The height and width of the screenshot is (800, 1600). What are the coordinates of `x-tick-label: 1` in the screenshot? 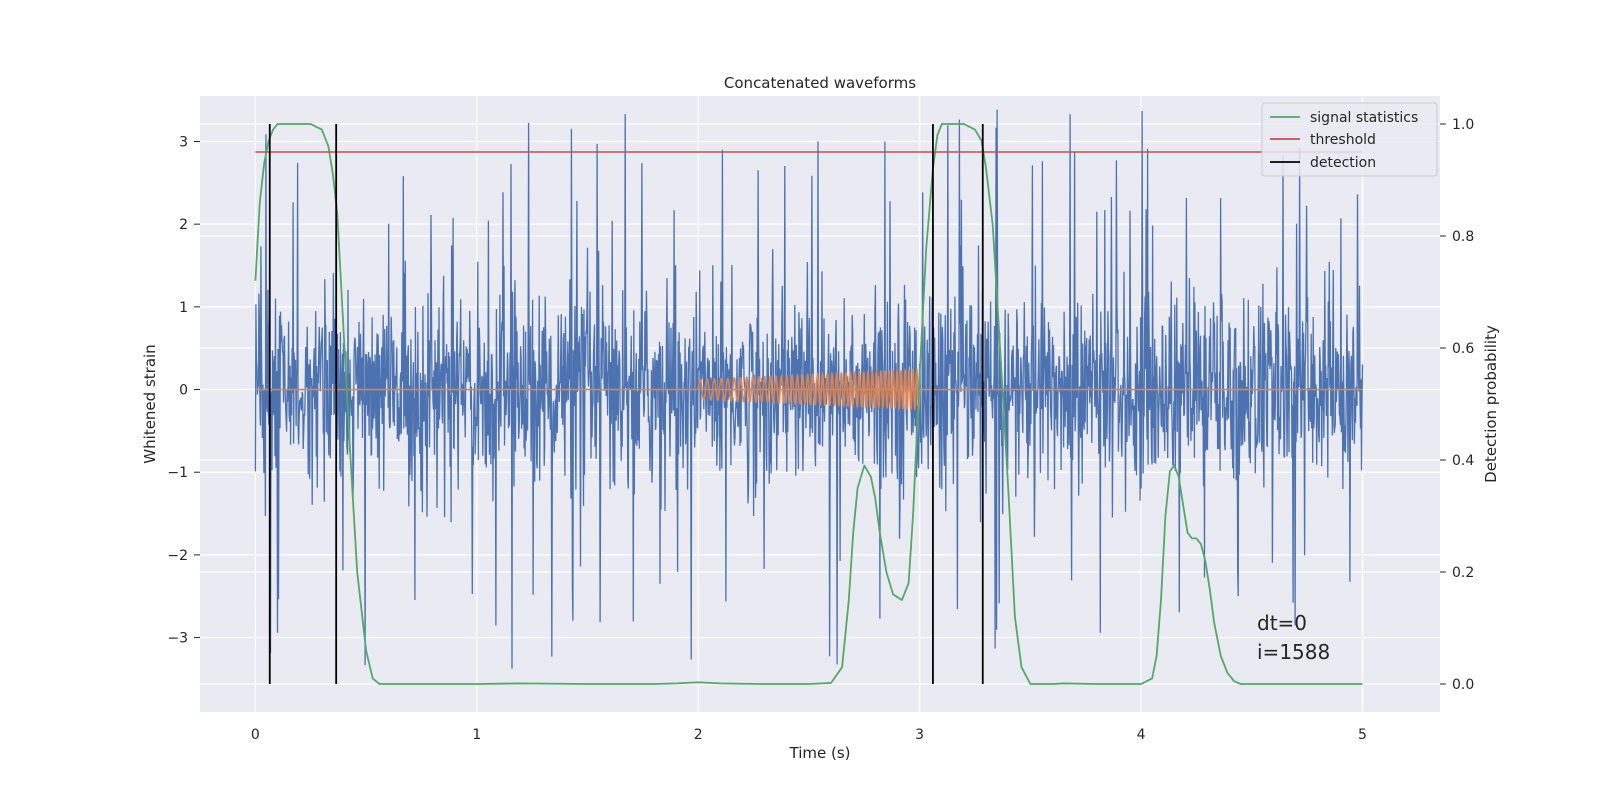 It's located at (476, 735).